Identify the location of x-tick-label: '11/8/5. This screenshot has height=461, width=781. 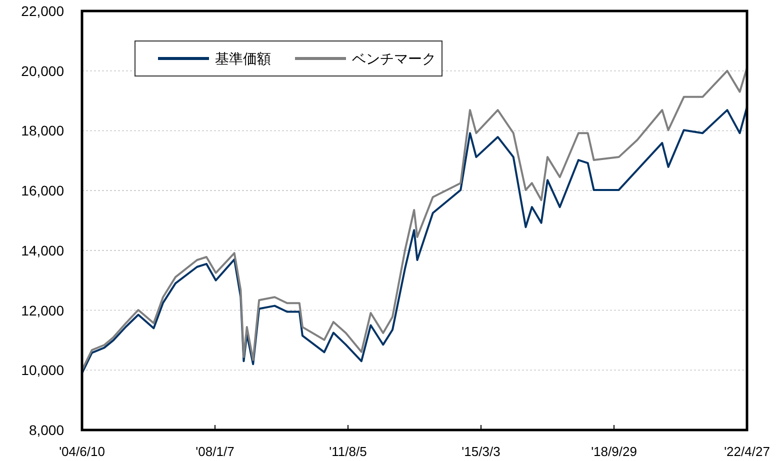
(348, 451).